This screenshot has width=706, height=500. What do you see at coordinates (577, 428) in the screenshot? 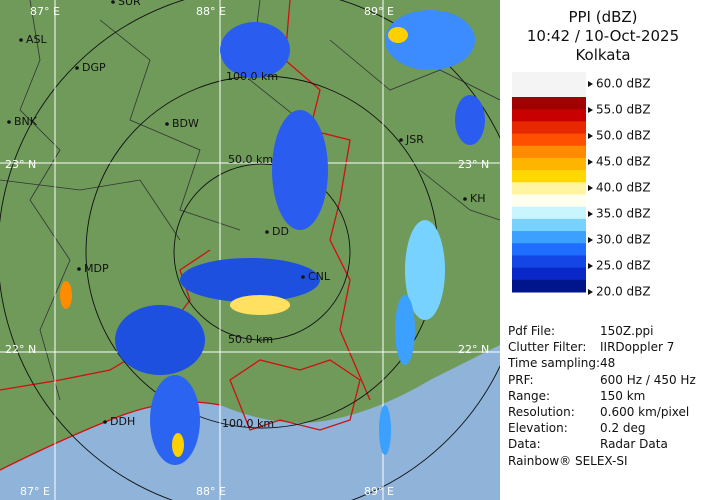
I see `info-row: Elevation: 0.2 deg` at bounding box center [577, 428].